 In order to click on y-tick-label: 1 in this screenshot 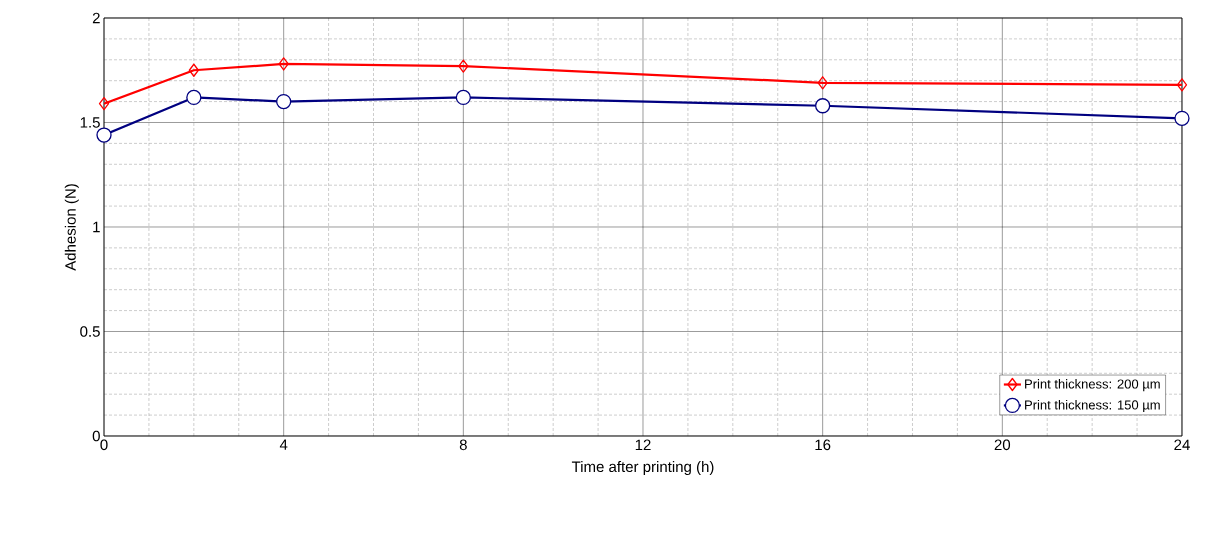, I will do `click(96, 227)`.